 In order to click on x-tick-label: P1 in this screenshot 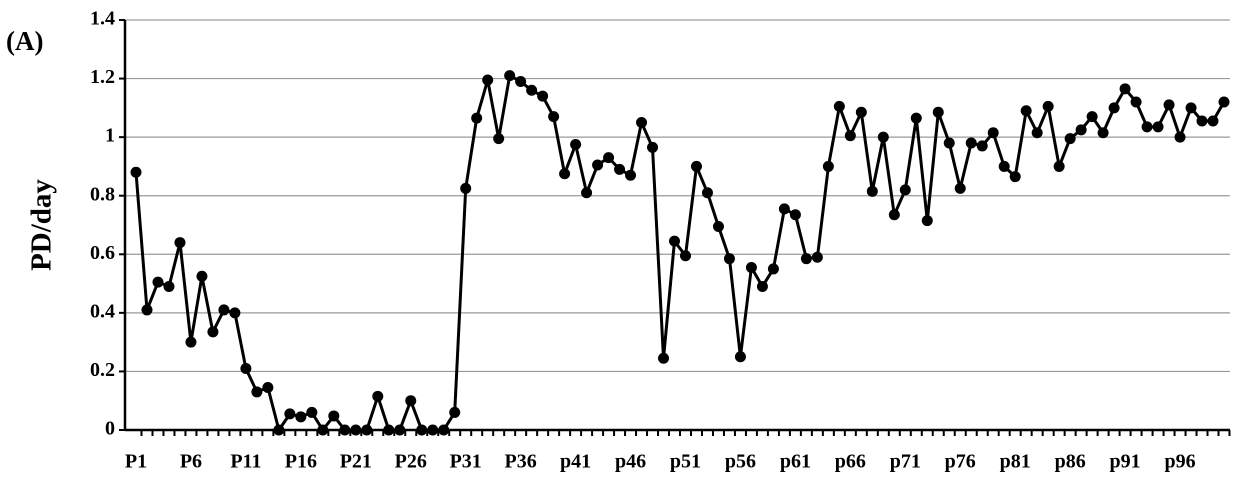, I will do `click(136, 462)`.